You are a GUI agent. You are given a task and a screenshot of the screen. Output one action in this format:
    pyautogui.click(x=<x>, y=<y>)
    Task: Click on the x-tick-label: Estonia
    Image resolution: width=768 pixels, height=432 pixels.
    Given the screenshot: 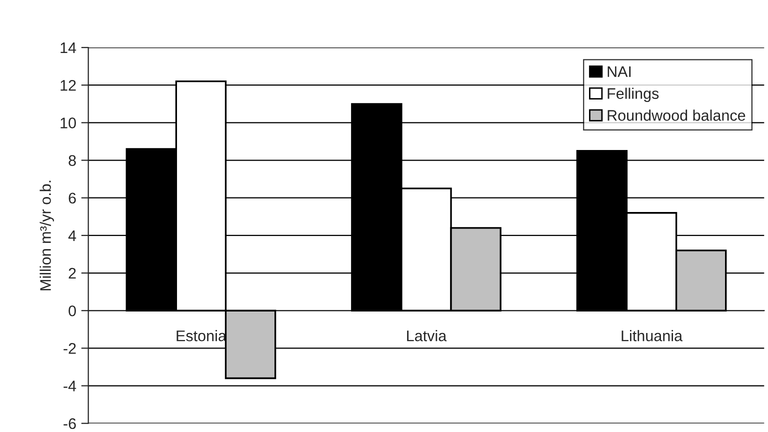 What is the action you would take?
    pyautogui.click(x=201, y=336)
    